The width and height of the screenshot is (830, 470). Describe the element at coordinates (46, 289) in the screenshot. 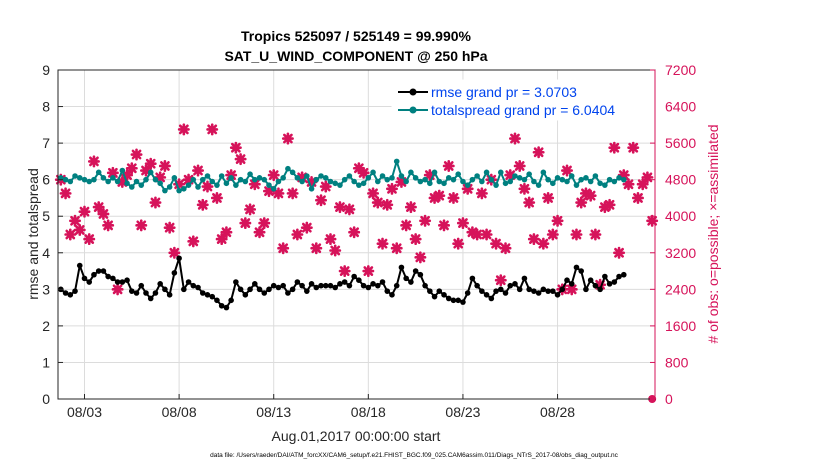

I see `y-left-tick-label: 3` at that location.